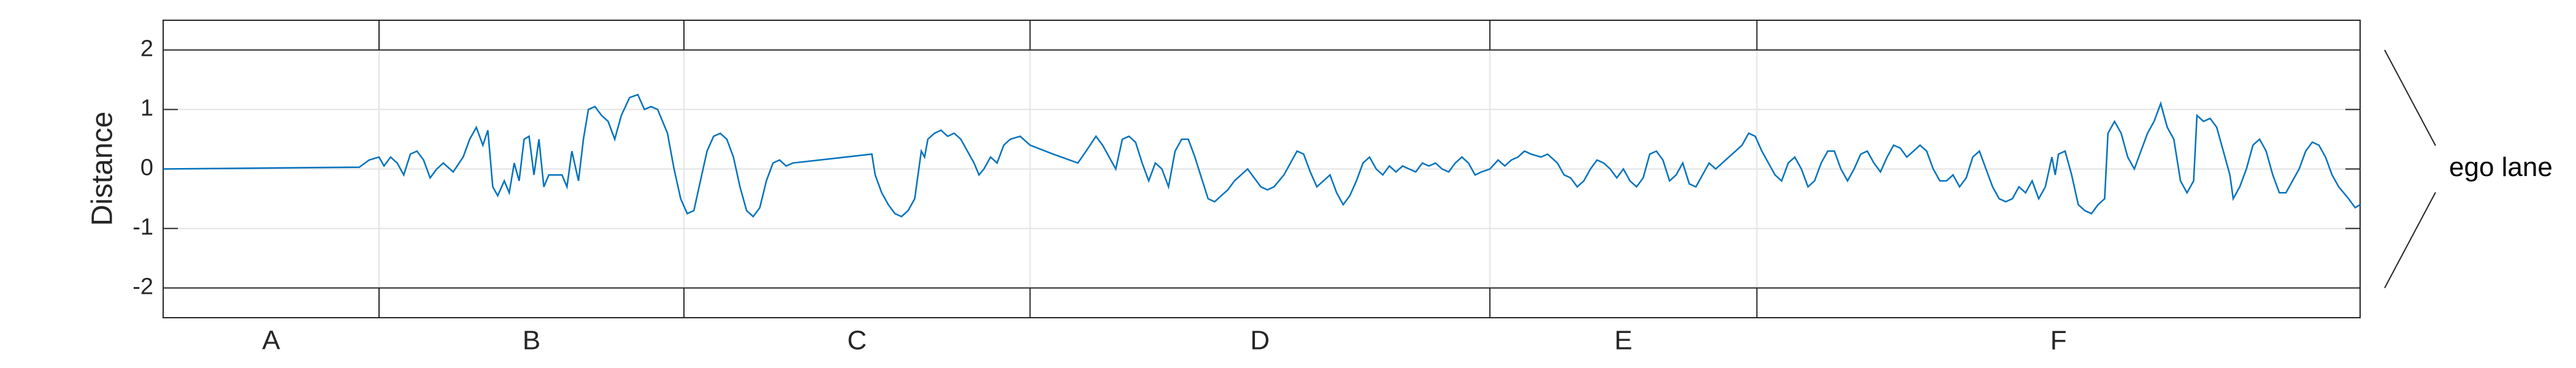 This screenshot has width=2576, height=368. I want to click on segment-label: B, so click(531, 341).